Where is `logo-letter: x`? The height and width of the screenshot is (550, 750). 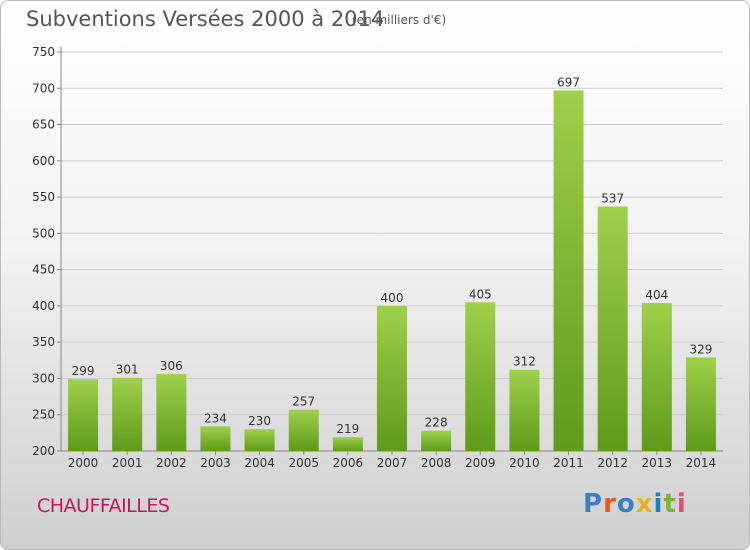
logo-letter: x is located at coordinates (644, 504).